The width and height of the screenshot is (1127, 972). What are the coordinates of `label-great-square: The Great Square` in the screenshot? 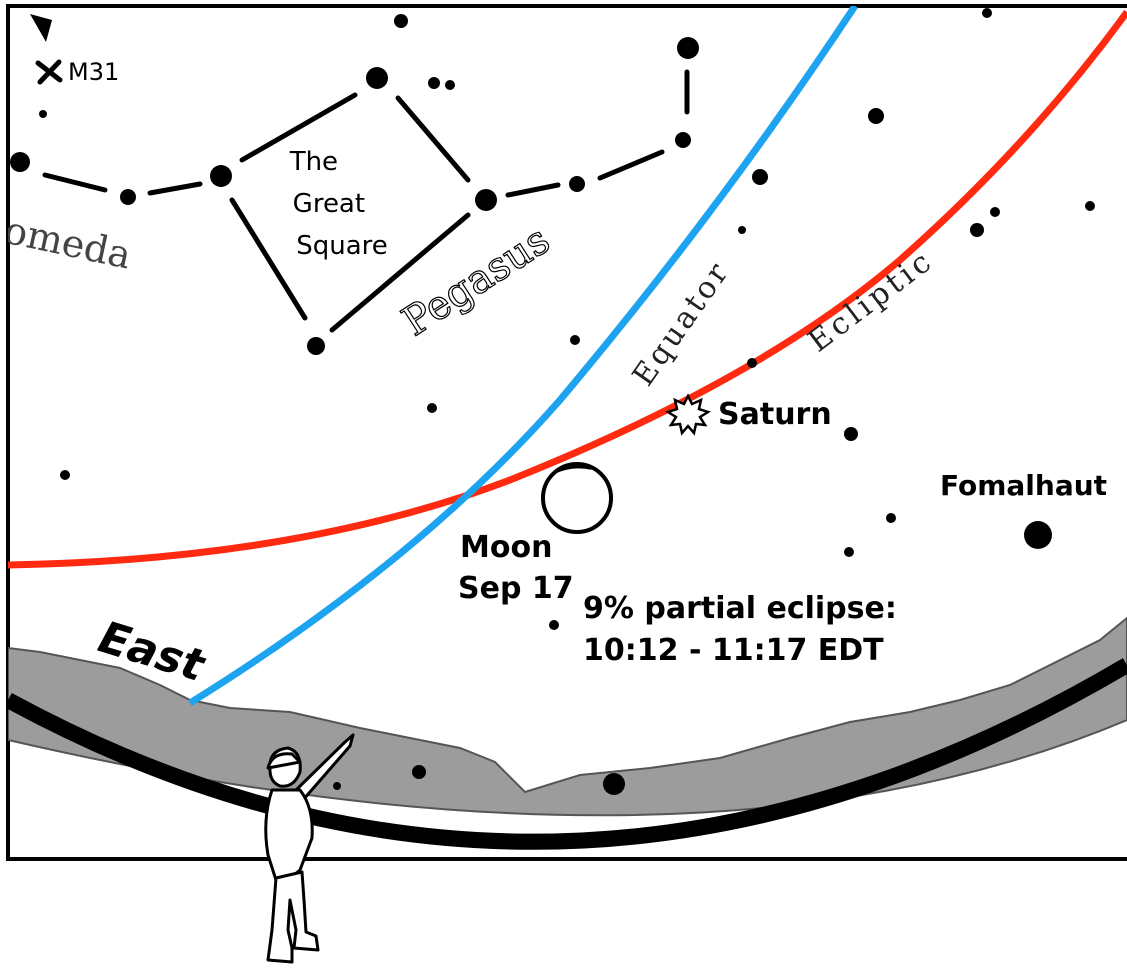 It's located at (338, 204).